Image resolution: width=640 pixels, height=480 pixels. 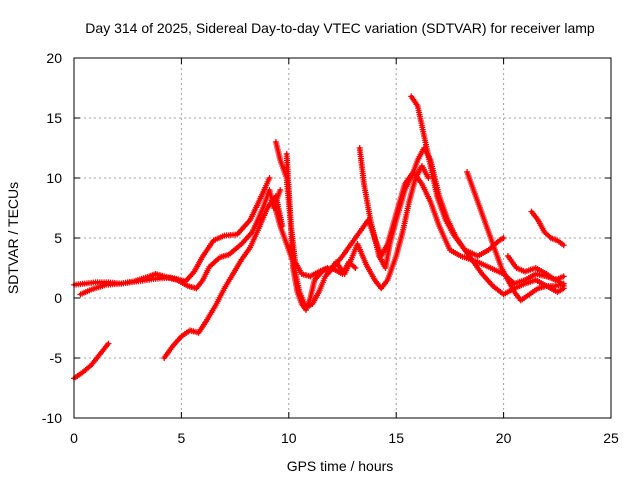 I want to click on x-tick-label: 25, so click(x=611, y=438).